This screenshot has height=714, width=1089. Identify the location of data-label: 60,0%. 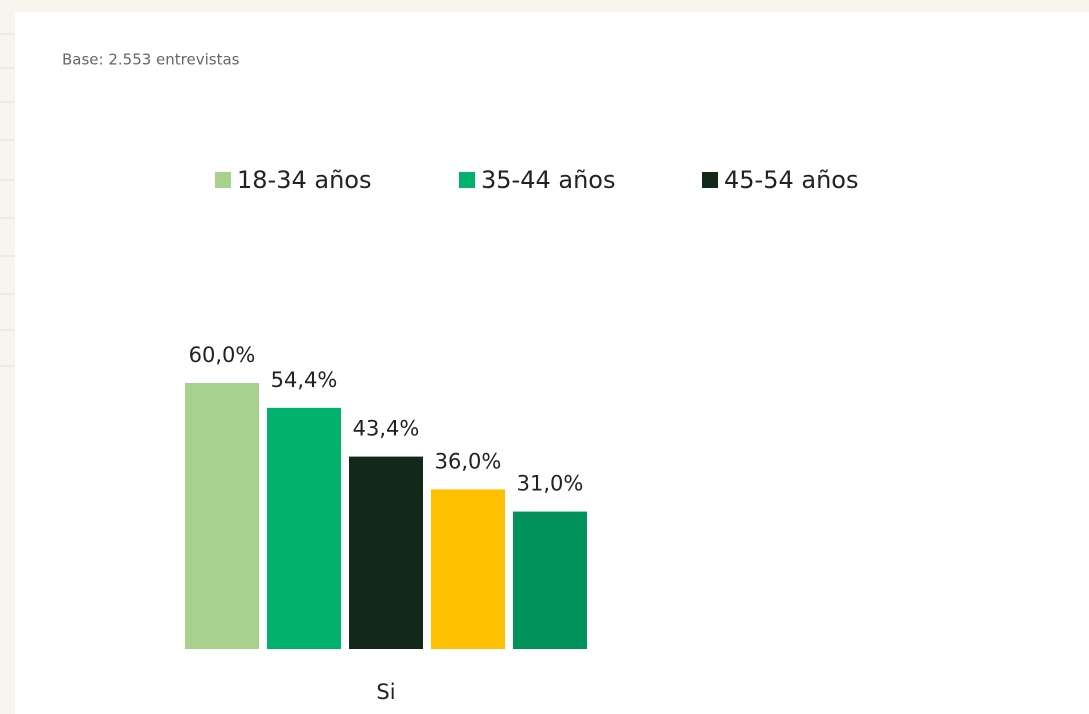
(222, 355).